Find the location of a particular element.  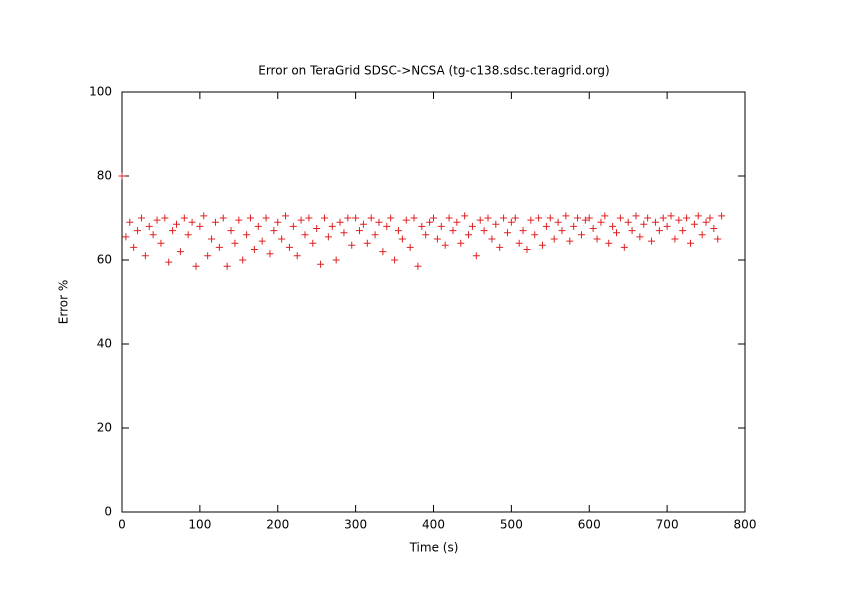

x-tick-label: 0 is located at coordinates (122, 525).